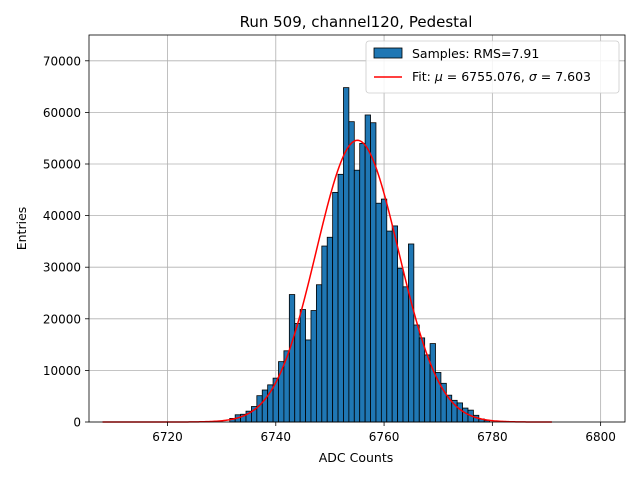  I want to click on x-tick-label-3: 6780, so click(492, 437).